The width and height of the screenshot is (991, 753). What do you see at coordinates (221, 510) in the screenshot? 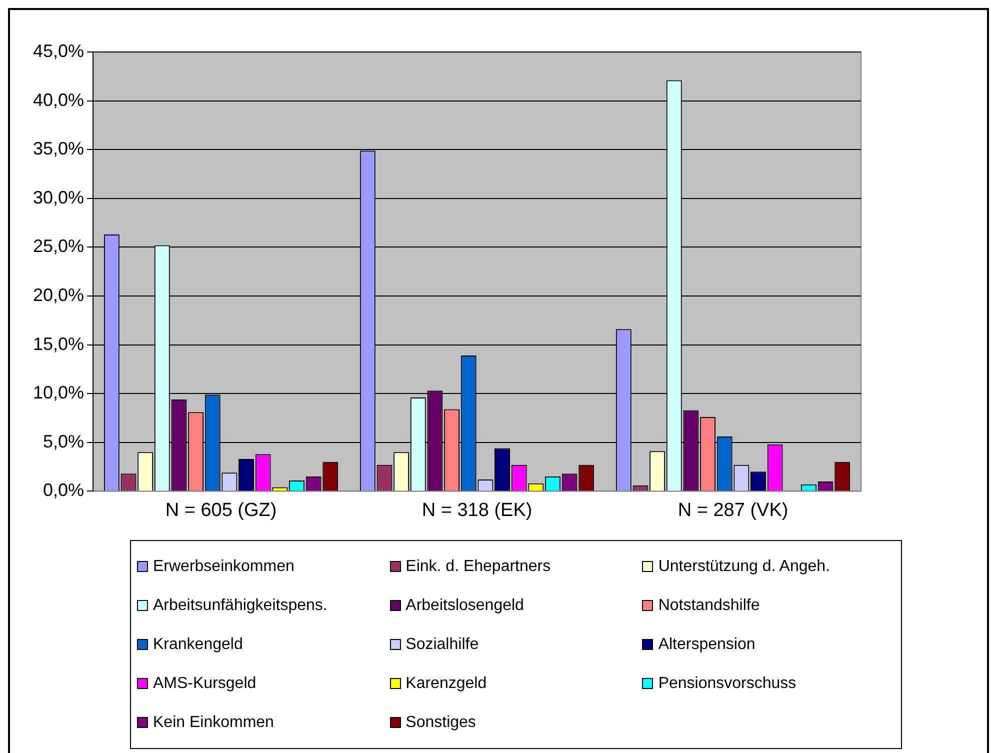
I see `x-tick-label: N = 605 (GZ)` at bounding box center [221, 510].